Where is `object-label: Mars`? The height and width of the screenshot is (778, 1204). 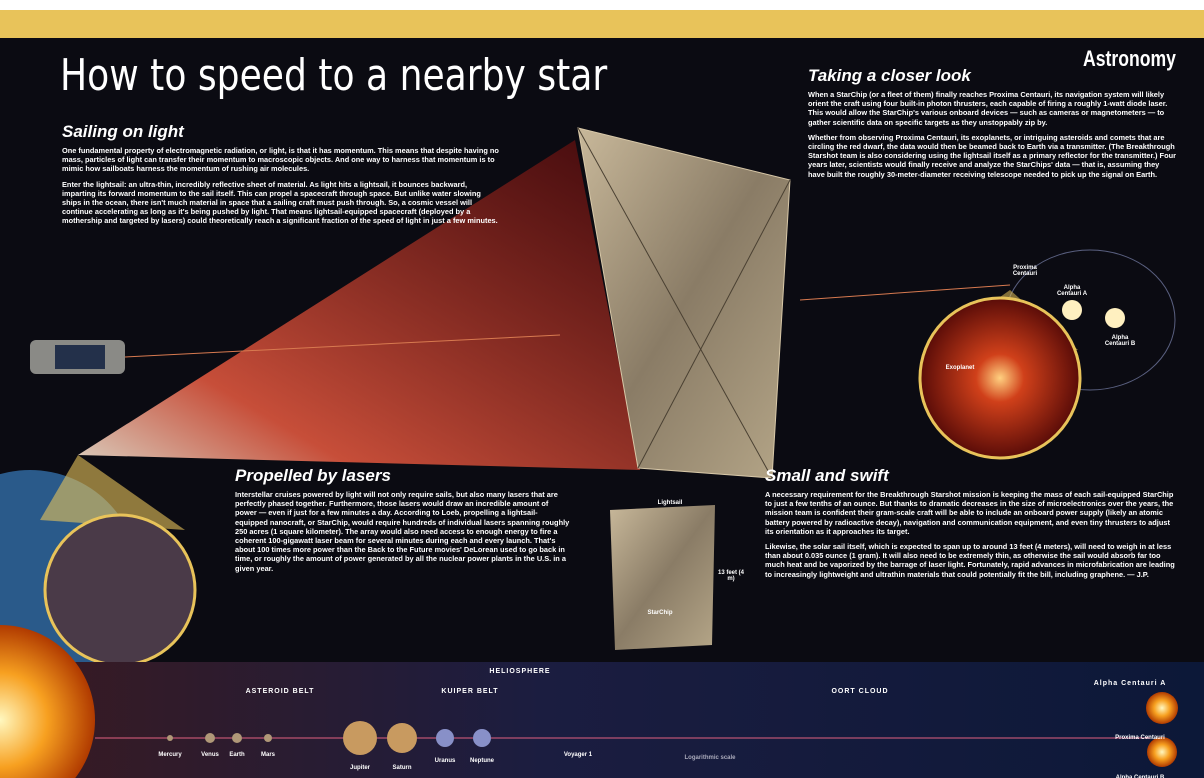 object-label: Mars is located at coordinates (267, 755).